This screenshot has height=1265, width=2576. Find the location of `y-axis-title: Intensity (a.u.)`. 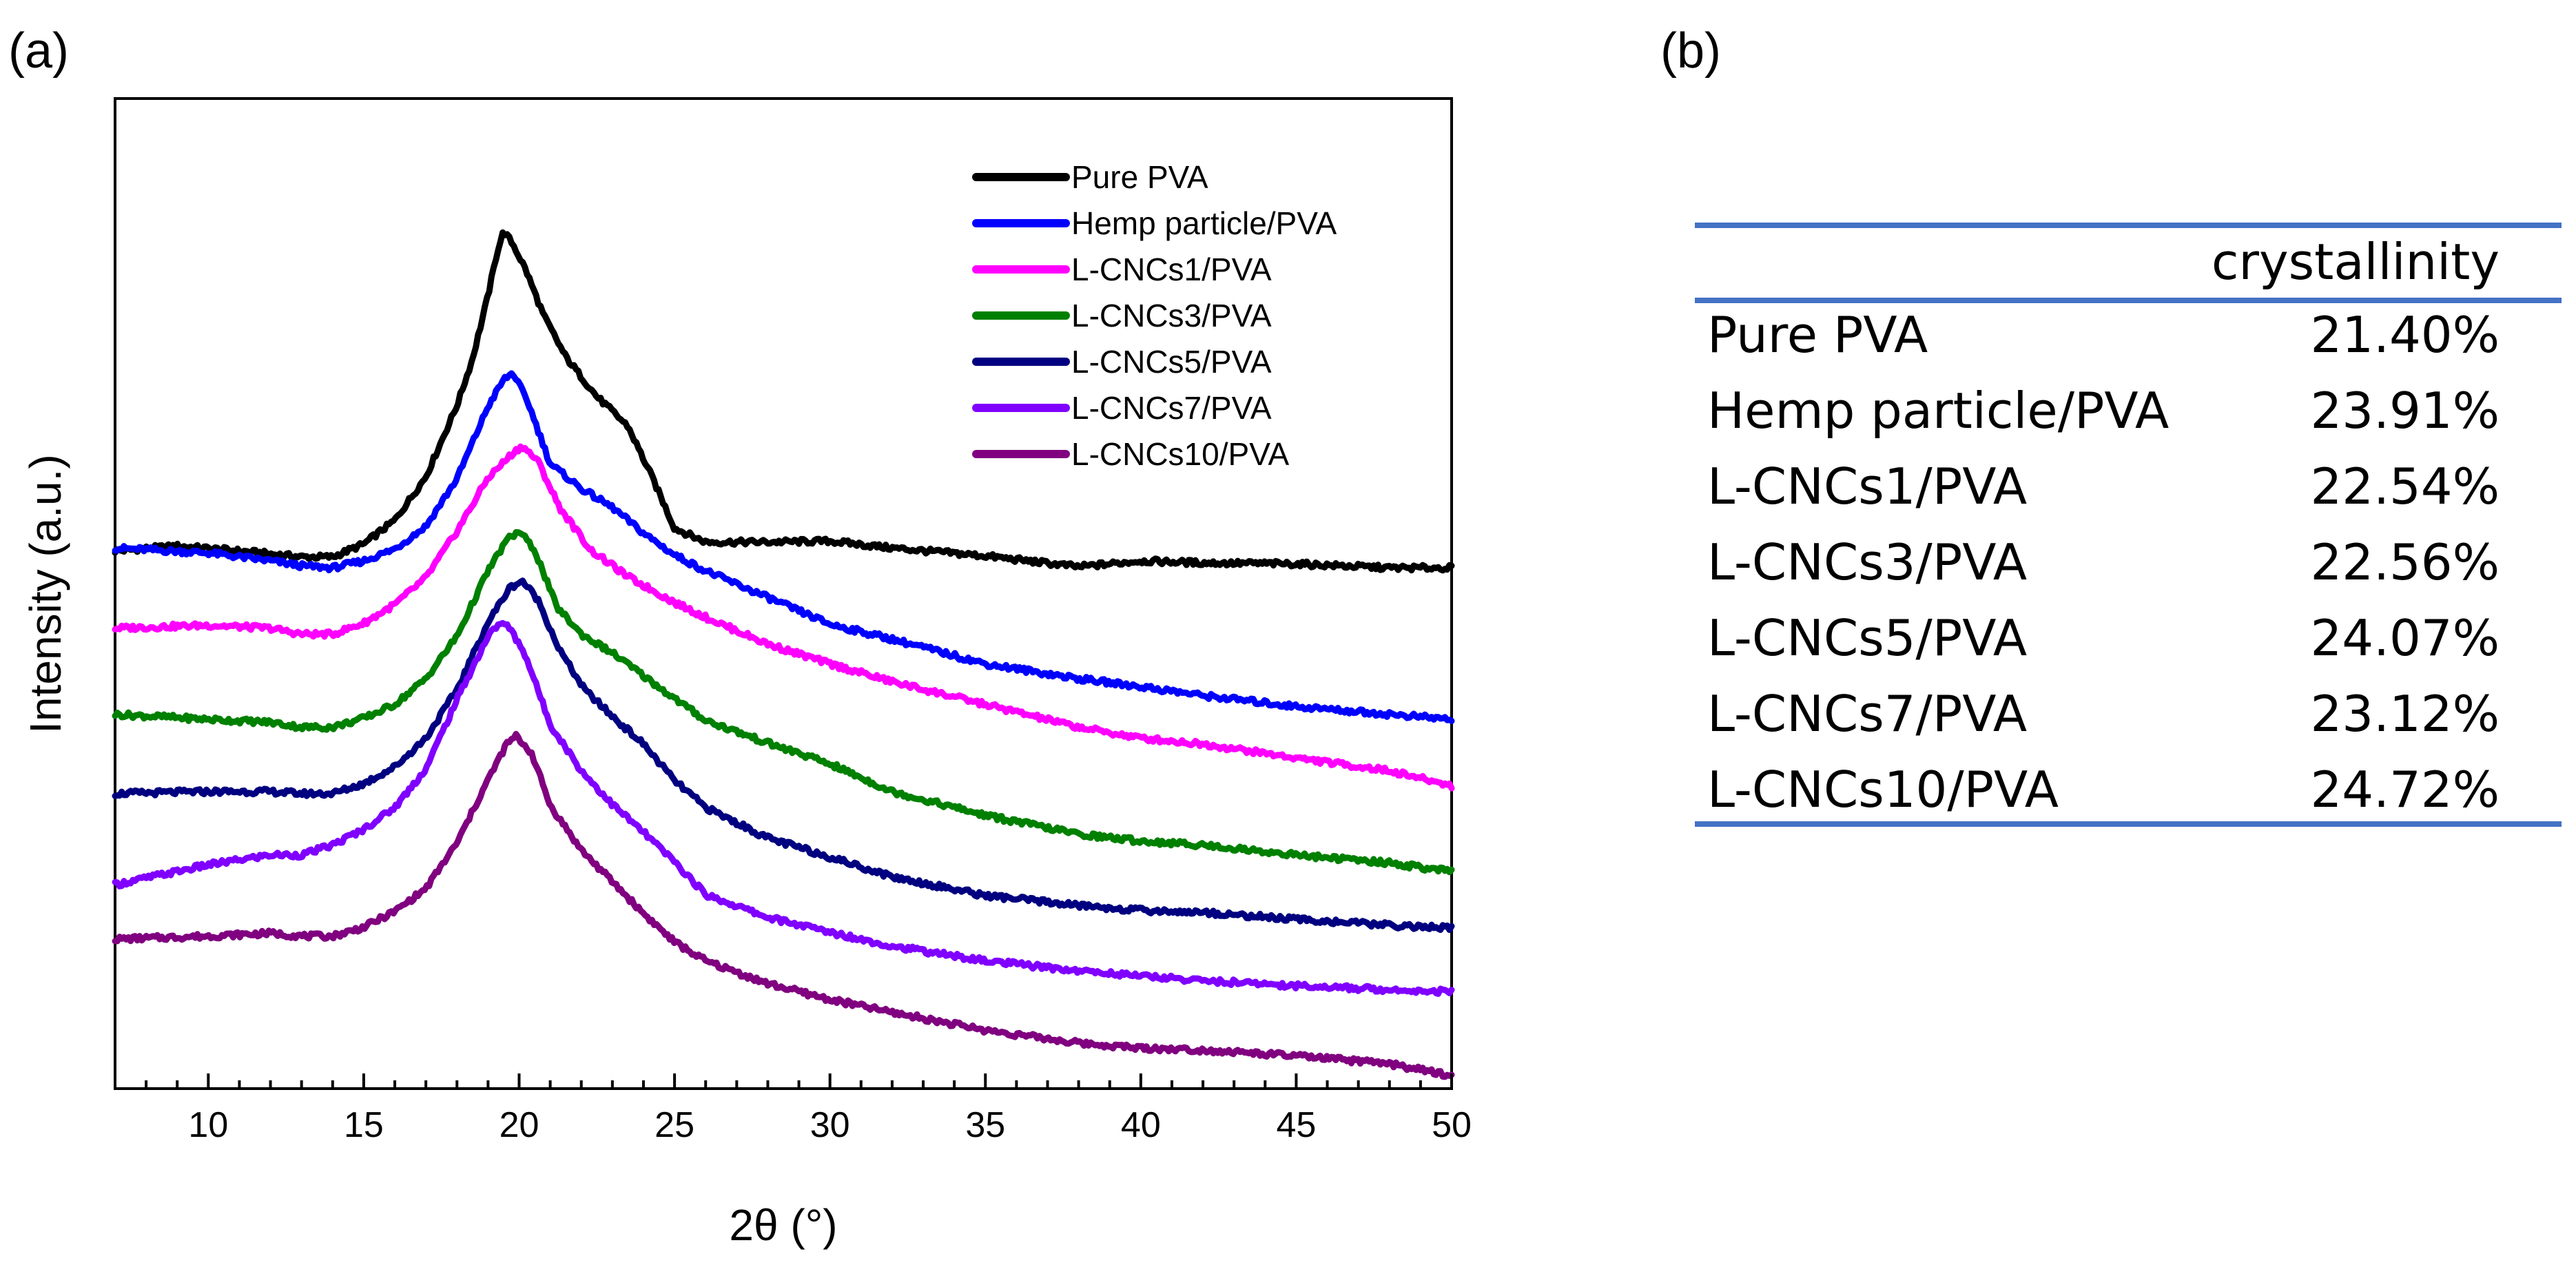

y-axis-title: Intensity (a.u.) is located at coordinates (45, 594).